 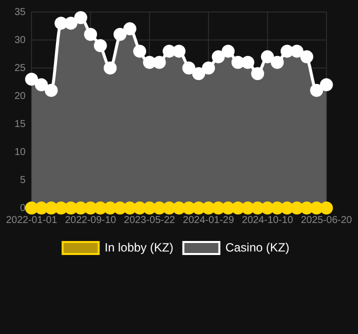 What do you see at coordinates (268, 220) in the screenshot?
I see `x-tick-label: 2024-10-10` at bounding box center [268, 220].